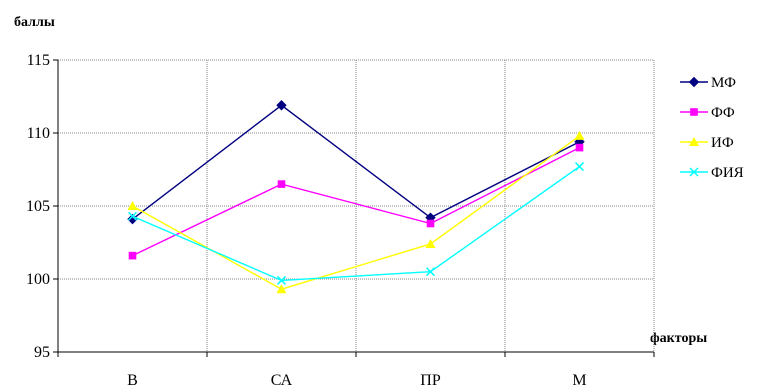 The width and height of the screenshot is (772, 390). What do you see at coordinates (708, 83) in the screenshot?
I see `legend-item-1: МФ` at bounding box center [708, 83].